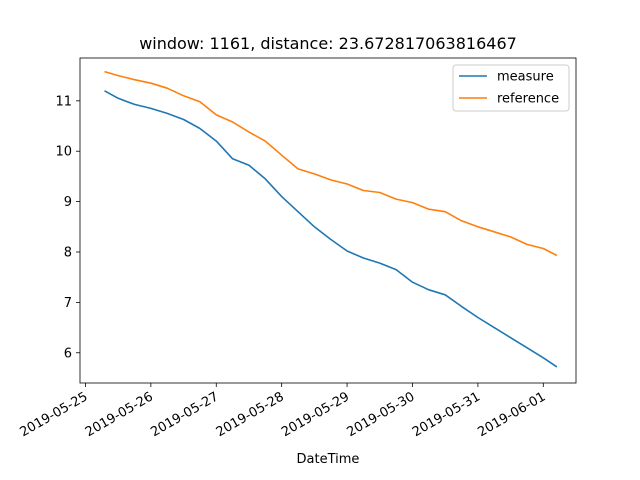 This screenshot has height=480, width=640. What do you see at coordinates (511, 88) in the screenshot?
I see `legend: measure reference` at bounding box center [511, 88].